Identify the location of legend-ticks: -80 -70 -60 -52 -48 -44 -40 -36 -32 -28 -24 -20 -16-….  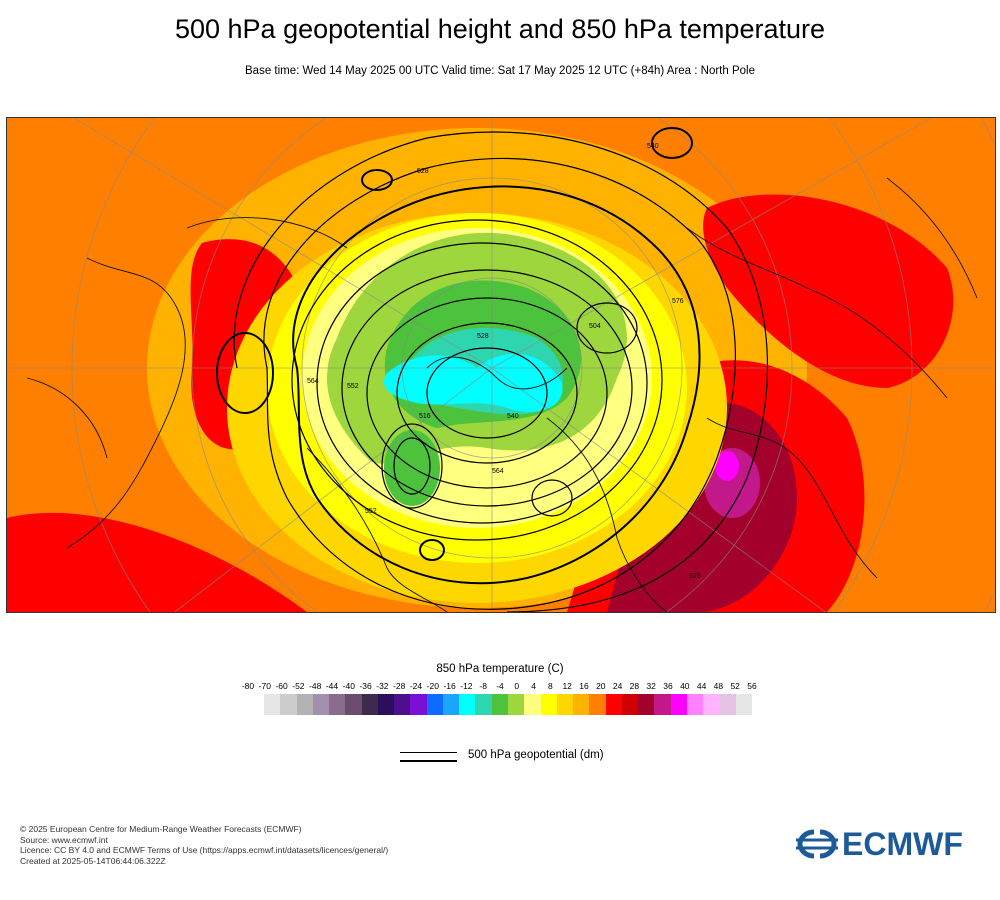
(501, 687).